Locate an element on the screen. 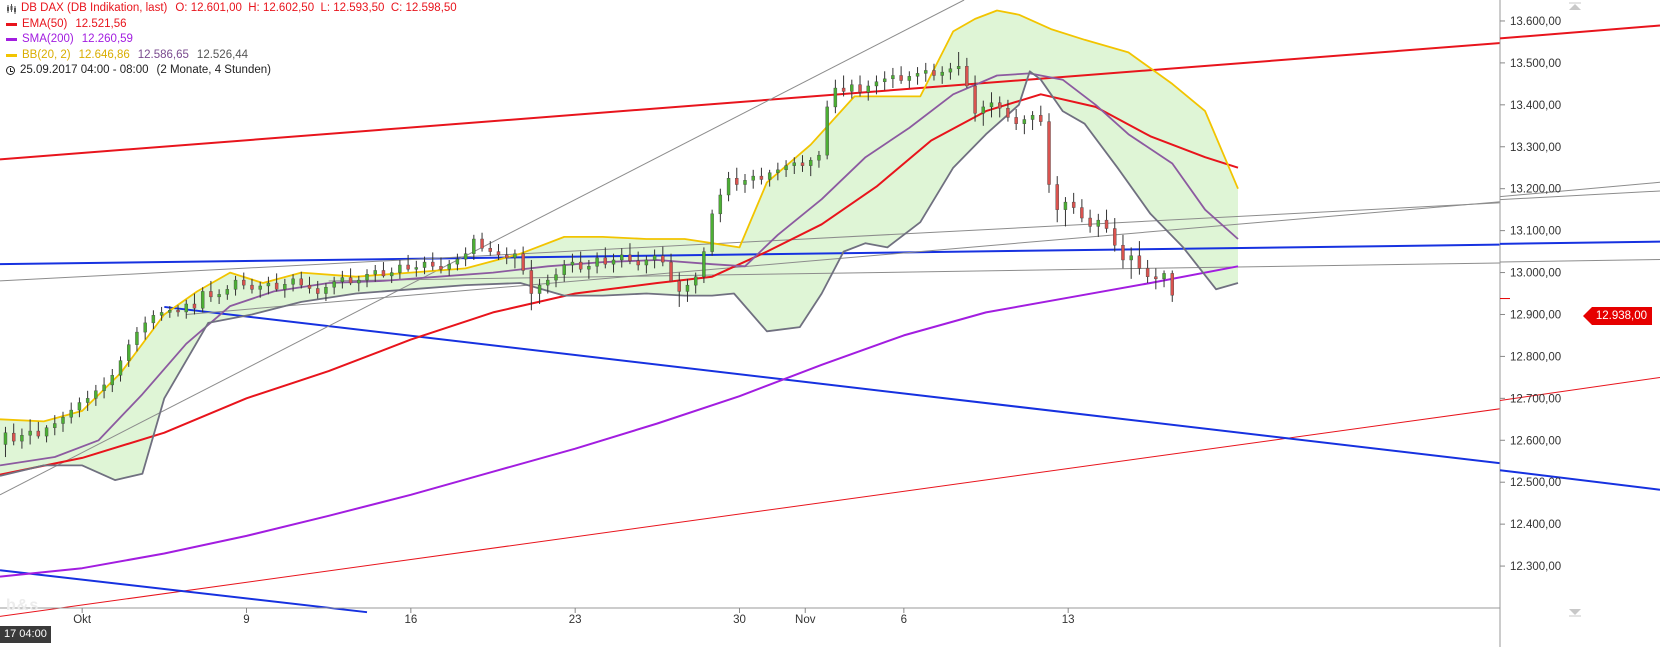 This screenshot has height=647, width=1660. x-tick-label: 30 is located at coordinates (739, 620).